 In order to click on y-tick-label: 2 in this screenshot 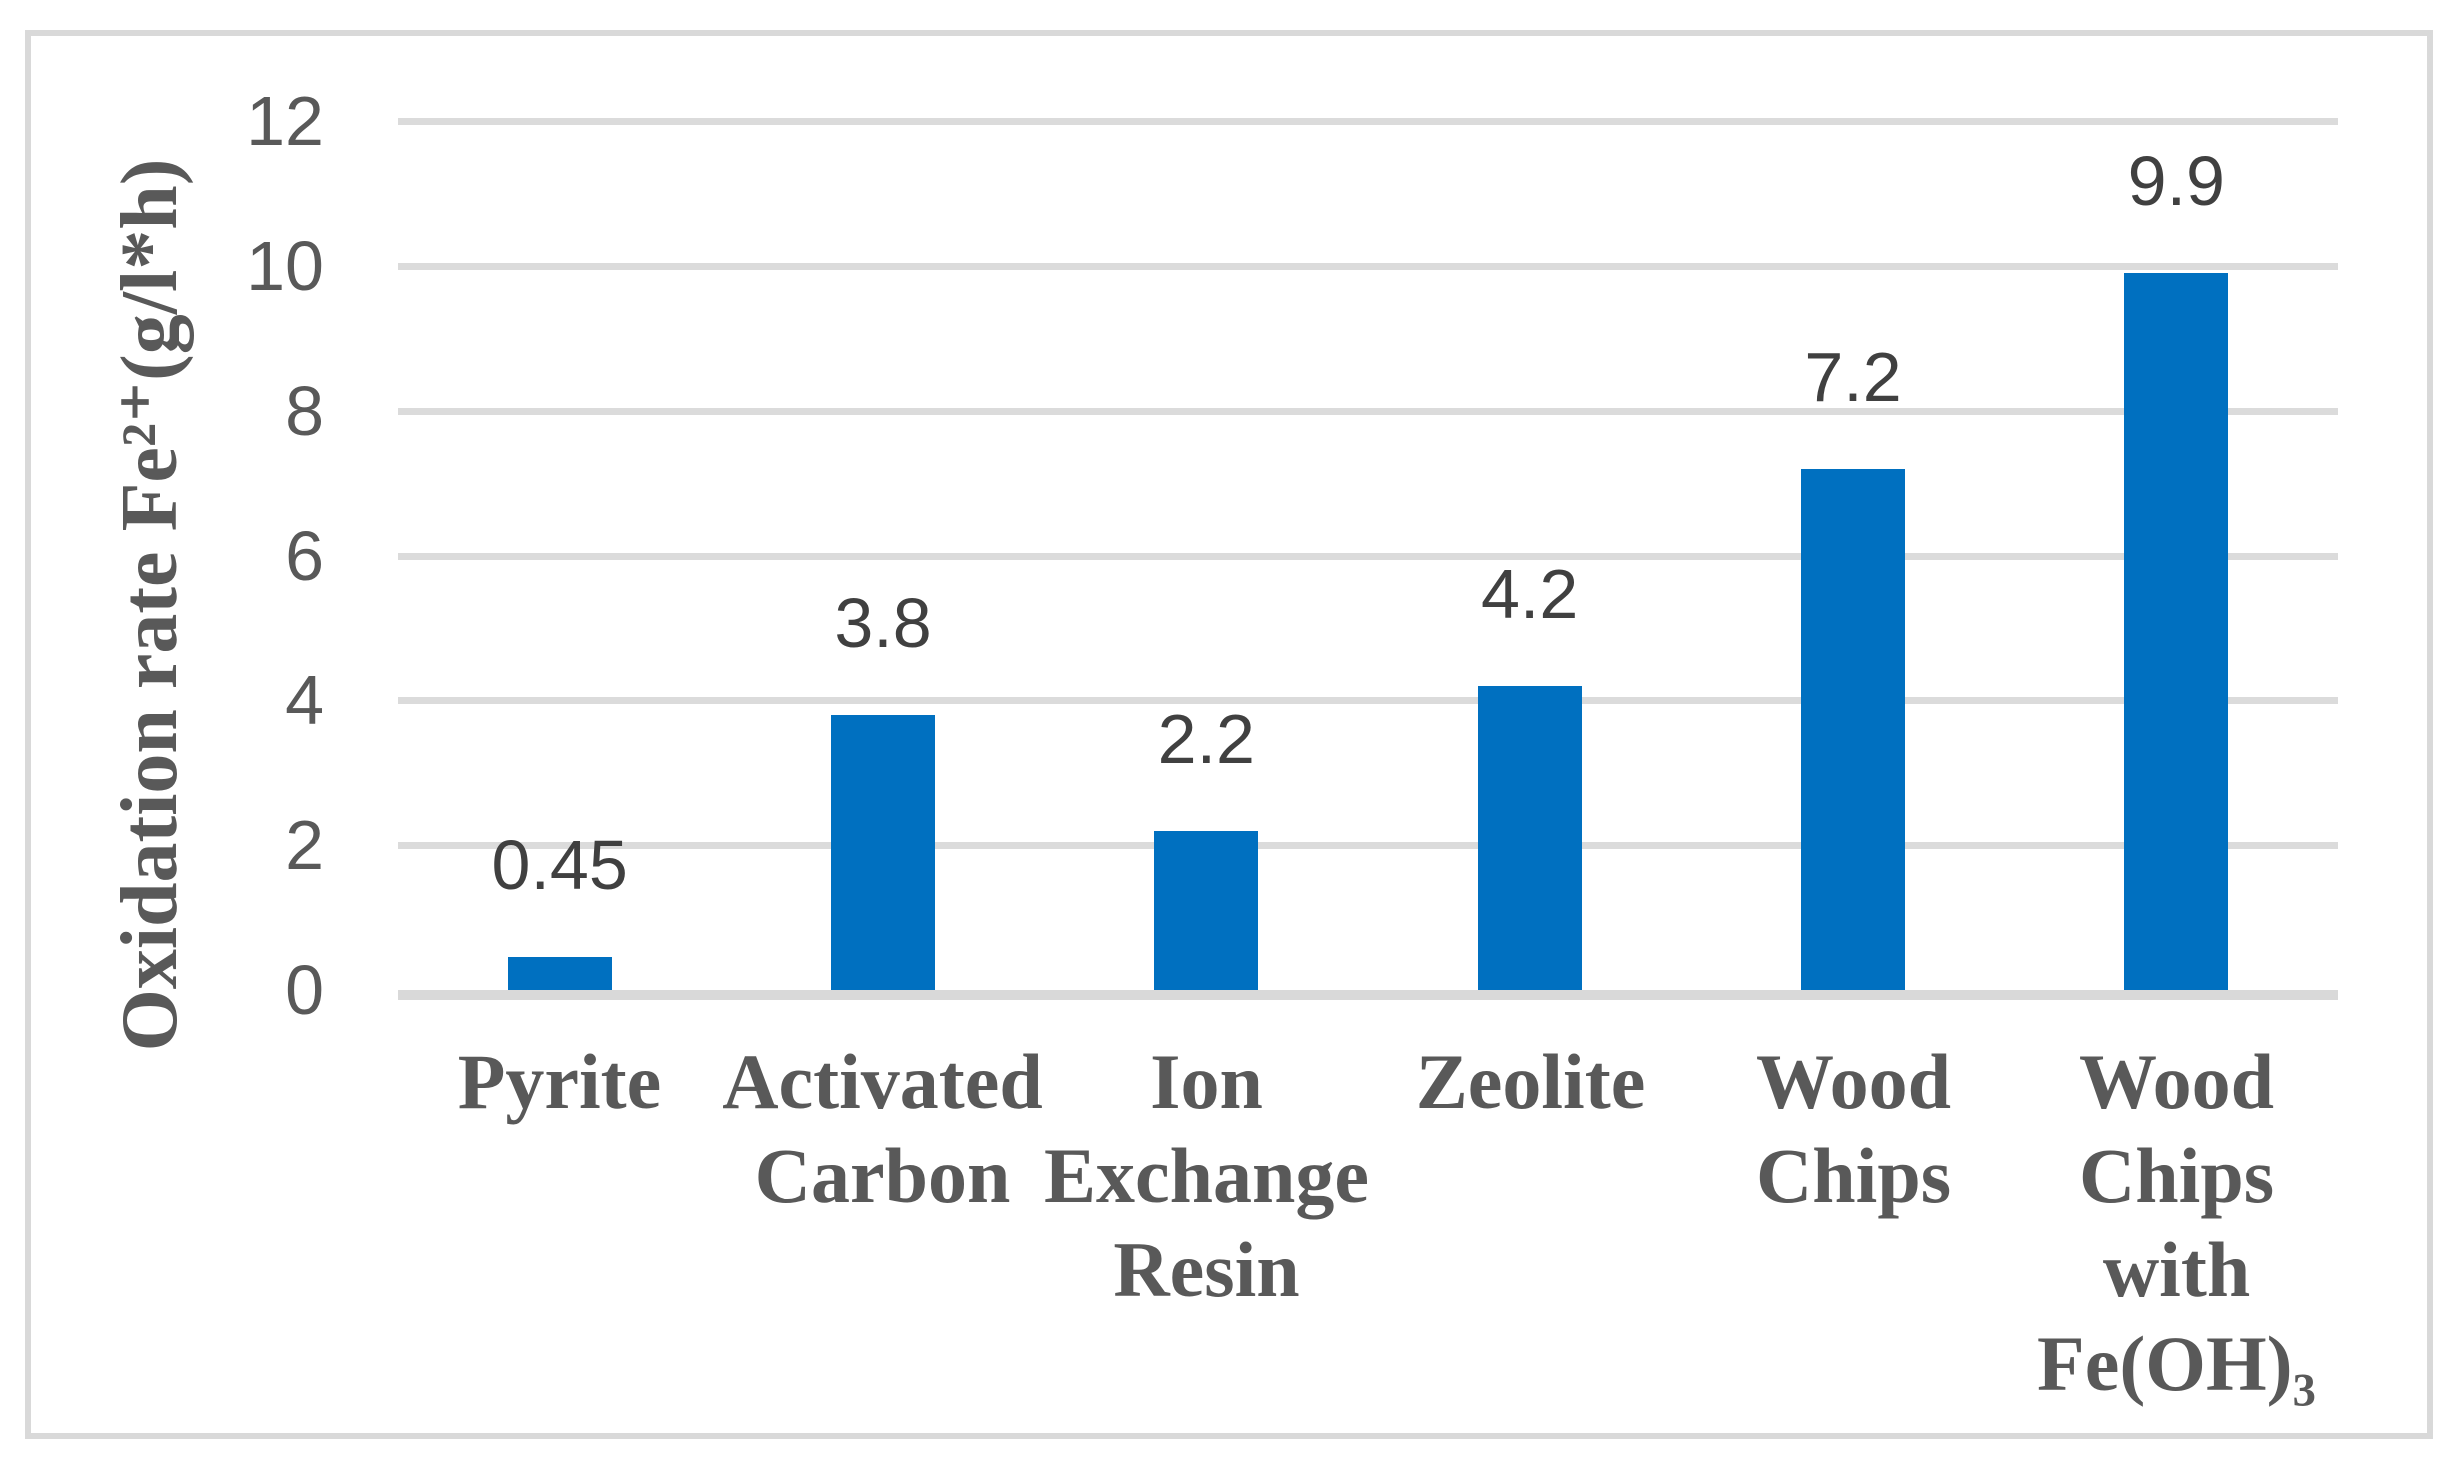, I will do `click(304, 845)`.